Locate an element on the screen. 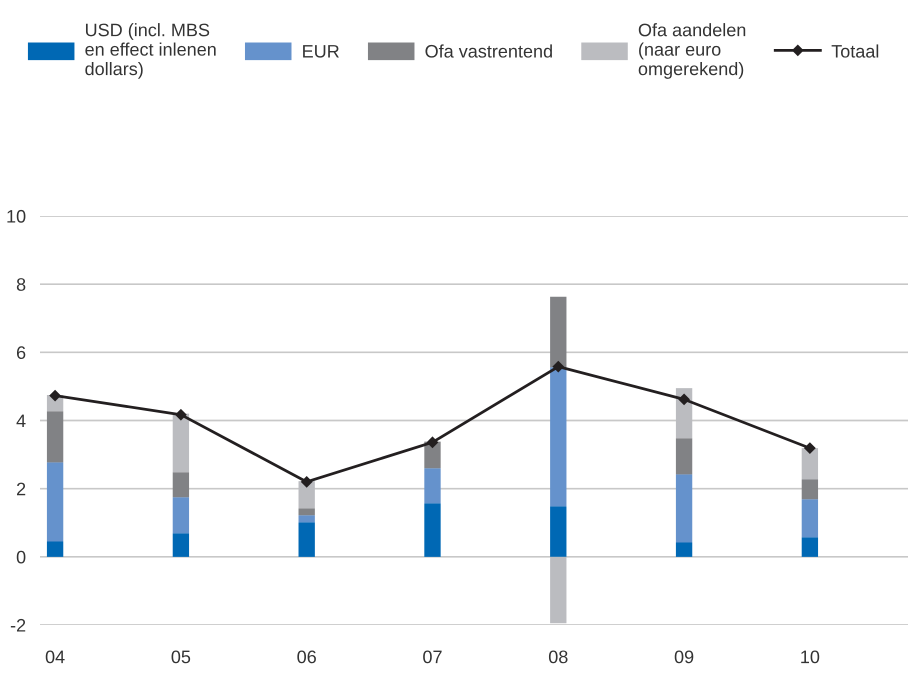 Image resolution: width=908 pixels, height=684 pixels. x-tick-label: 10 is located at coordinates (810, 657).